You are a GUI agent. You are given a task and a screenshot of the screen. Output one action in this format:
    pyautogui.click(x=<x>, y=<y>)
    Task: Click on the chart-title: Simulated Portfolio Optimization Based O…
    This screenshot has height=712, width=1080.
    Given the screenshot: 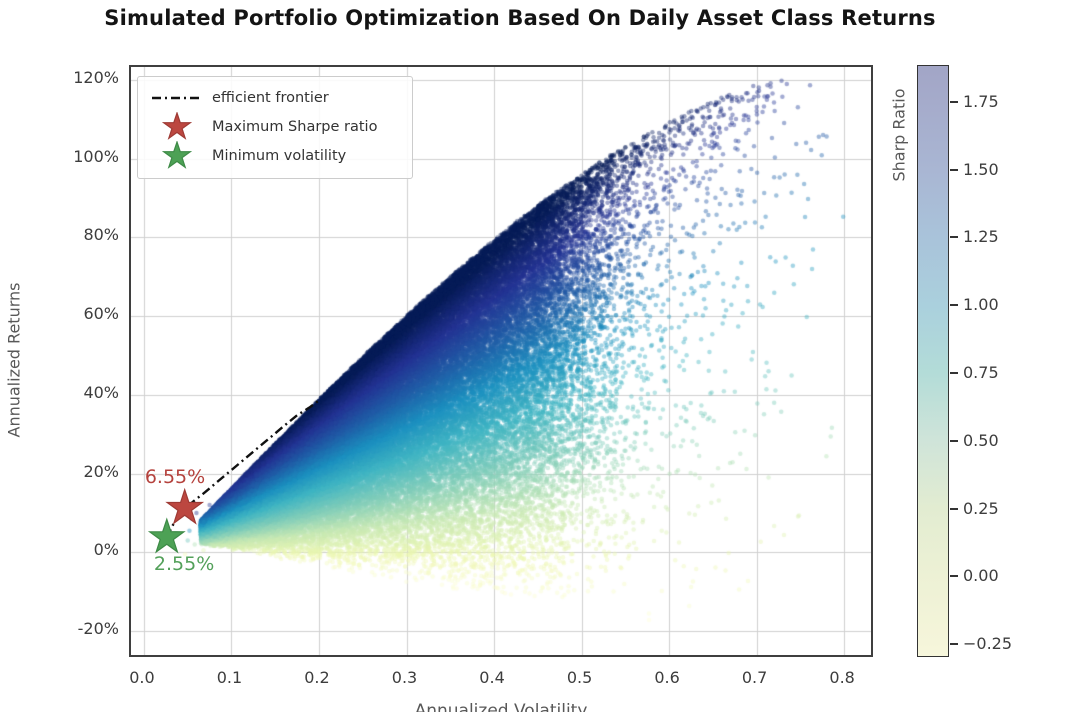 What is the action you would take?
    pyautogui.click(x=520, y=18)
    